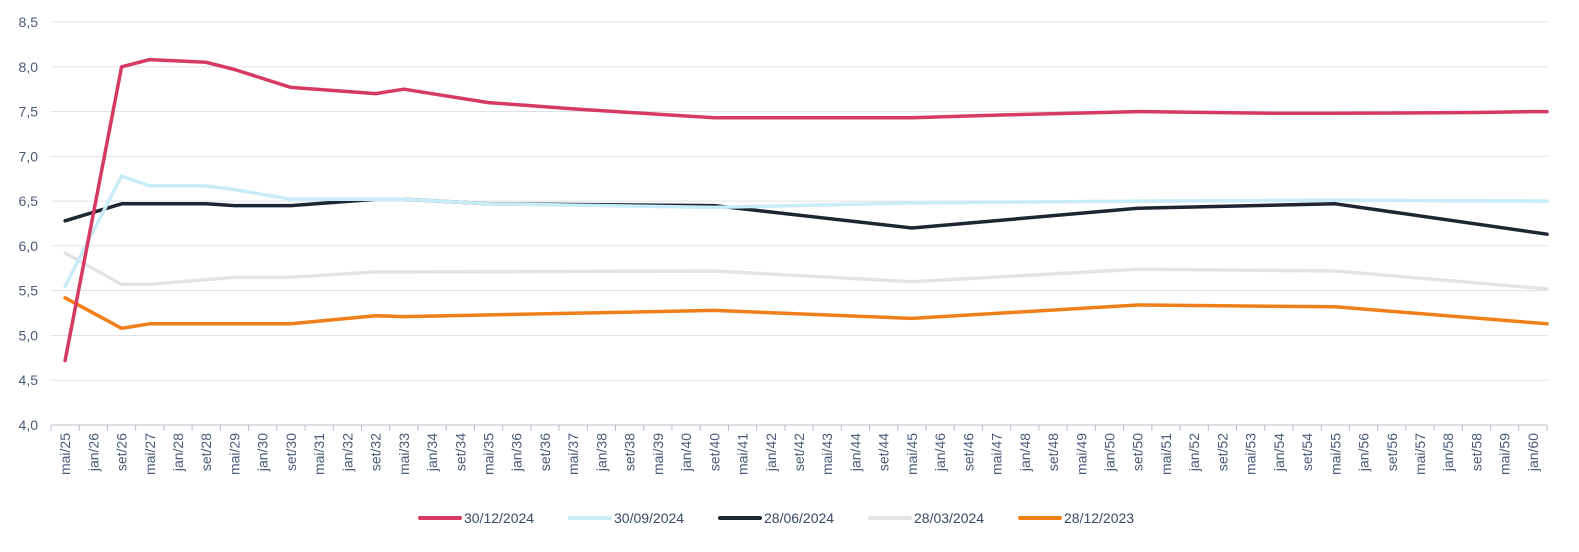 The image size is (1579, 552). I want to click on x-tick-label: jan/30, so click(263, 452).